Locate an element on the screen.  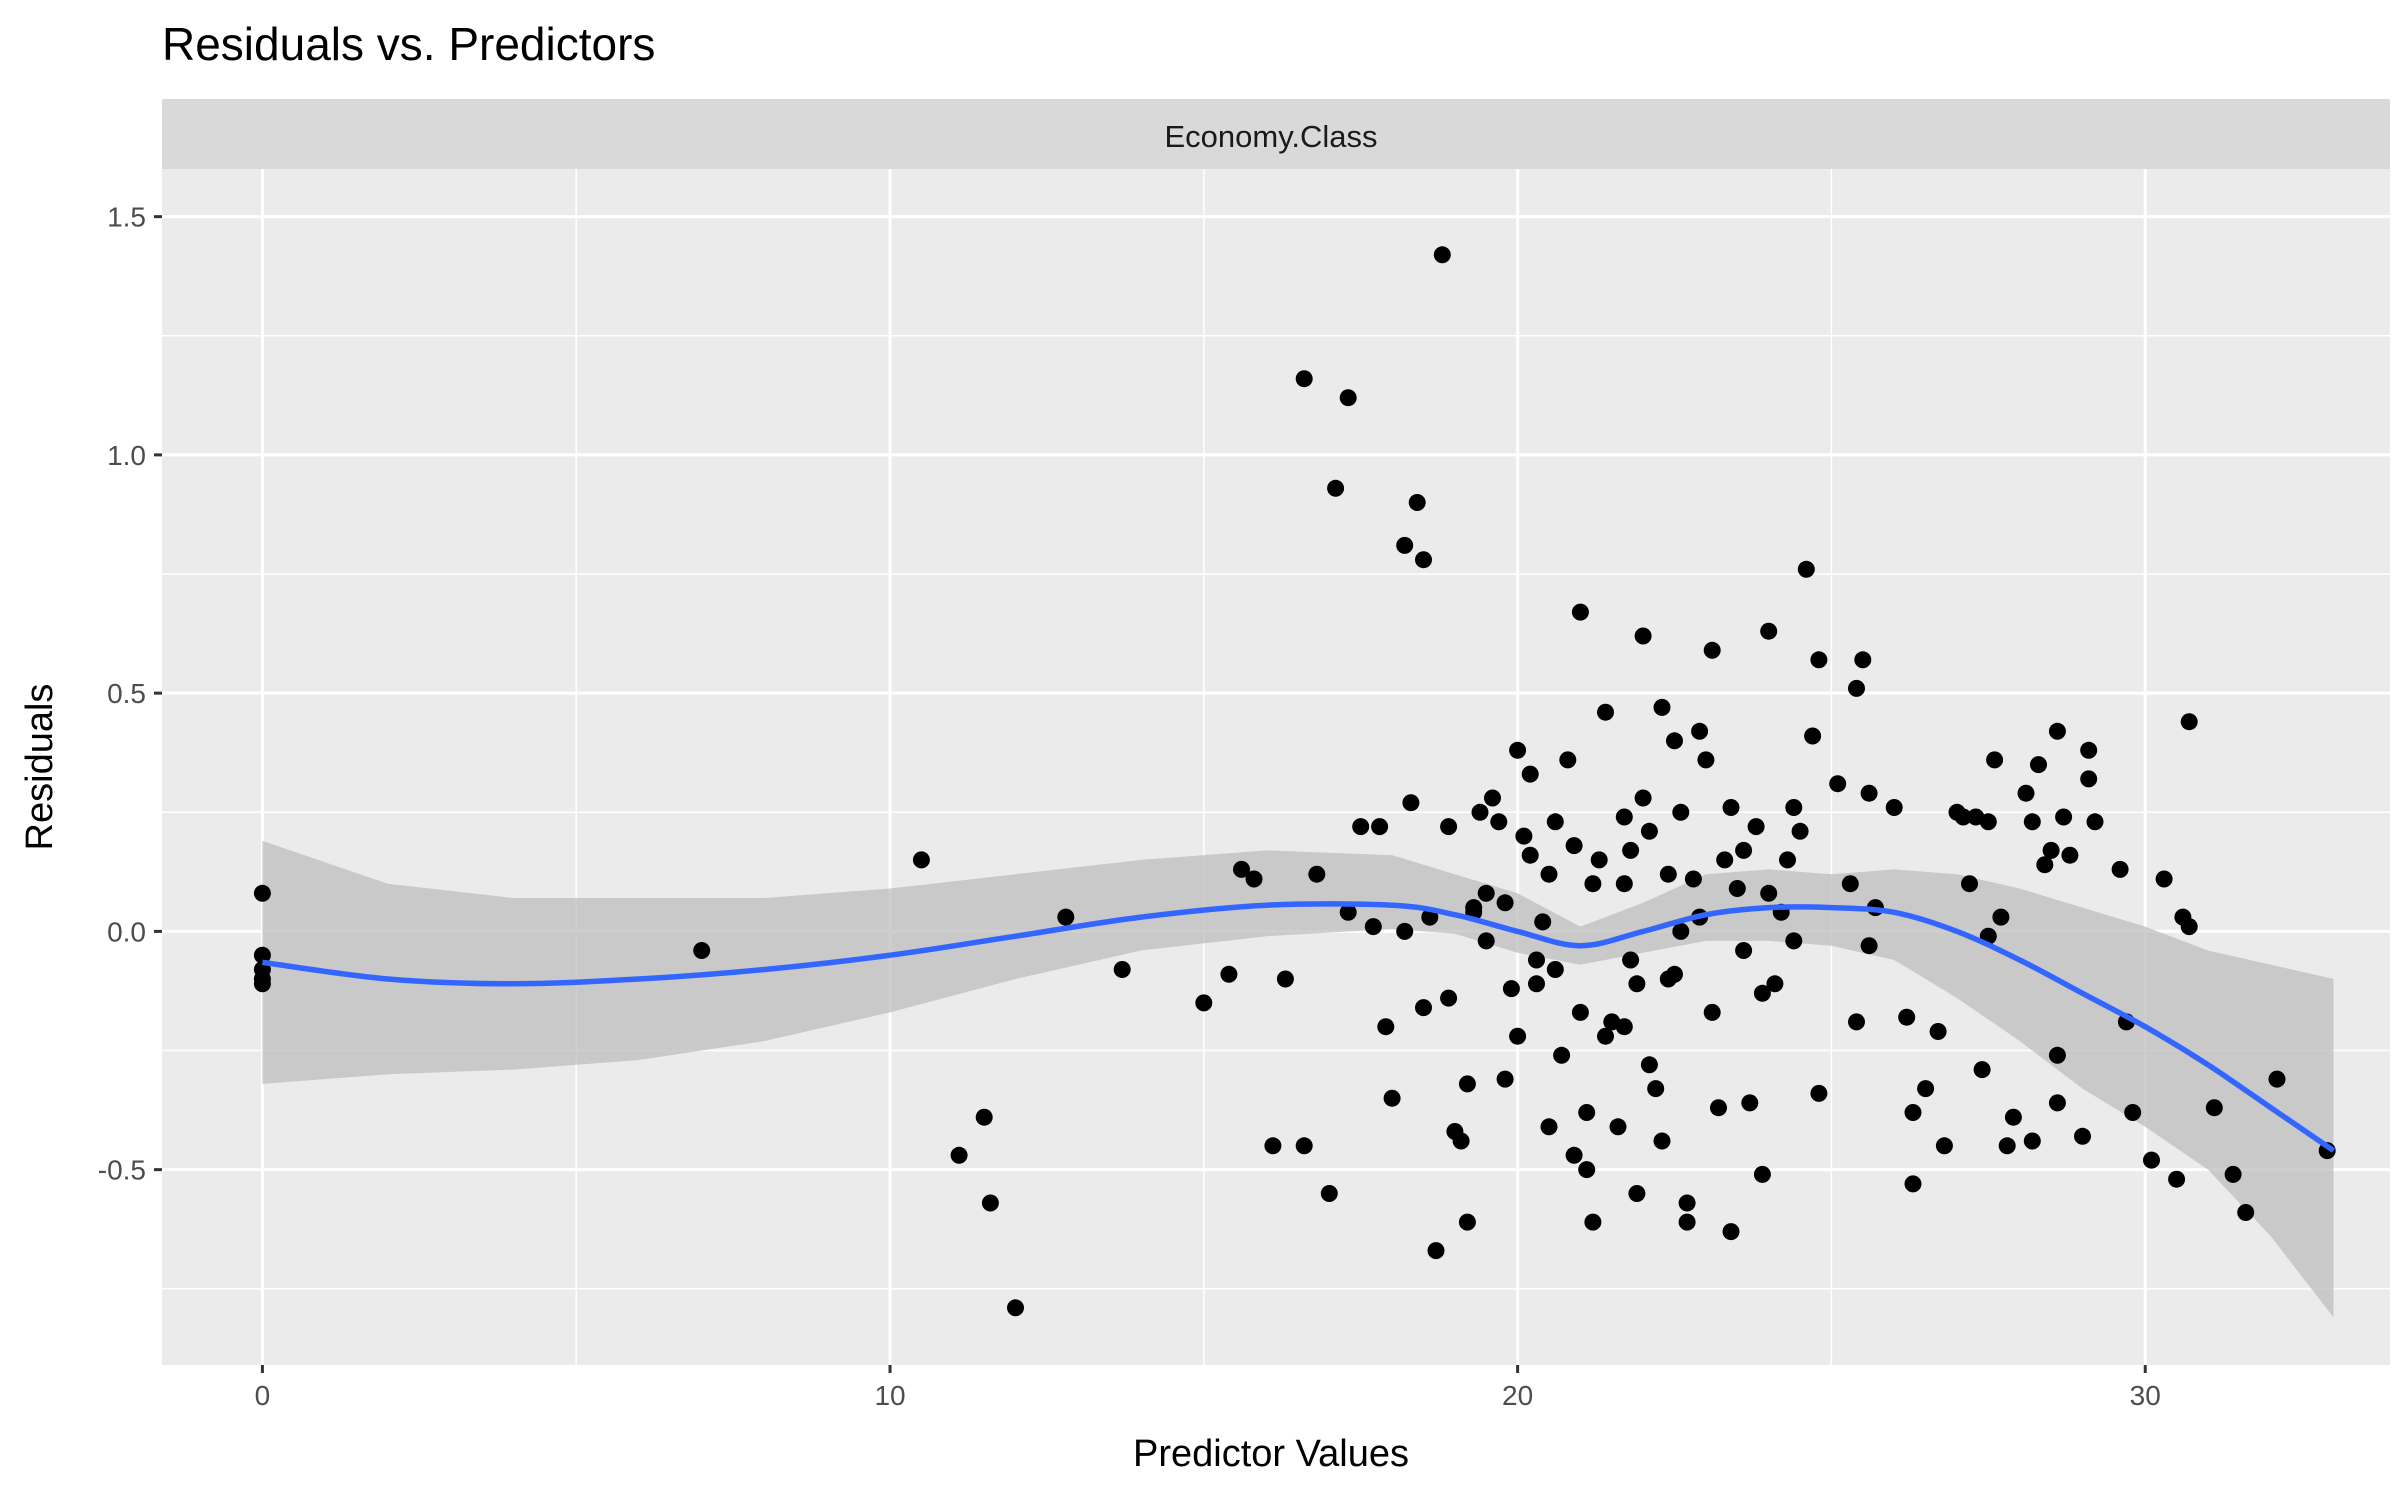
smooth-line is located at coordinates (1299, 1027).